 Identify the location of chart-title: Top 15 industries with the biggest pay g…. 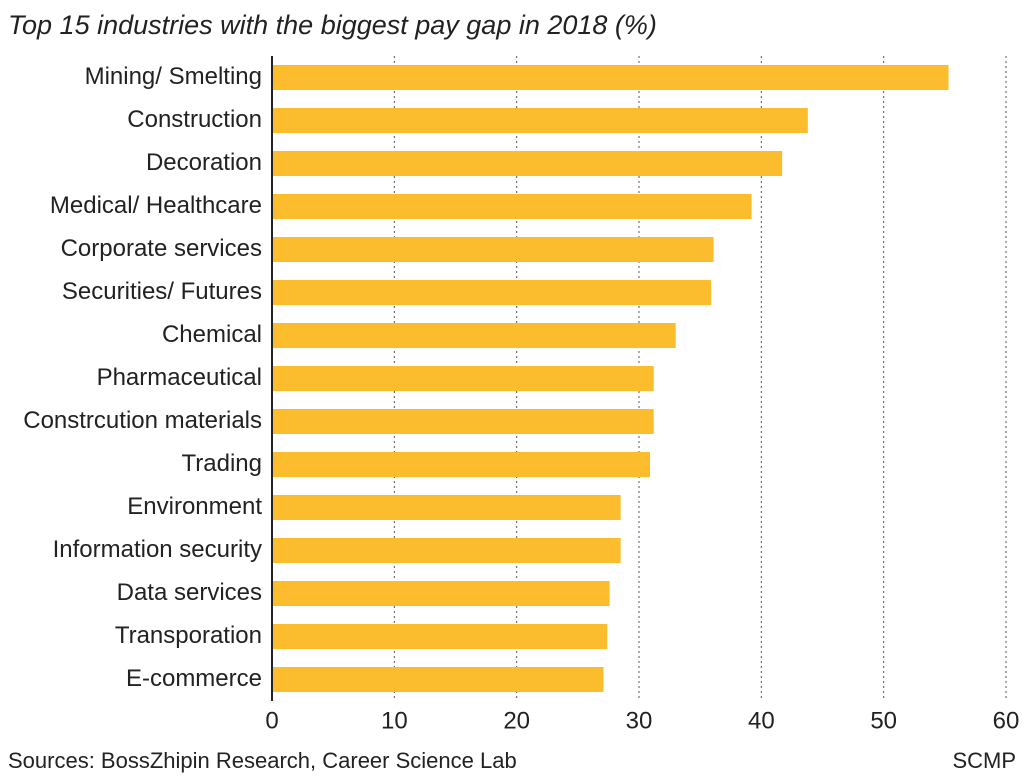
(332, 25).